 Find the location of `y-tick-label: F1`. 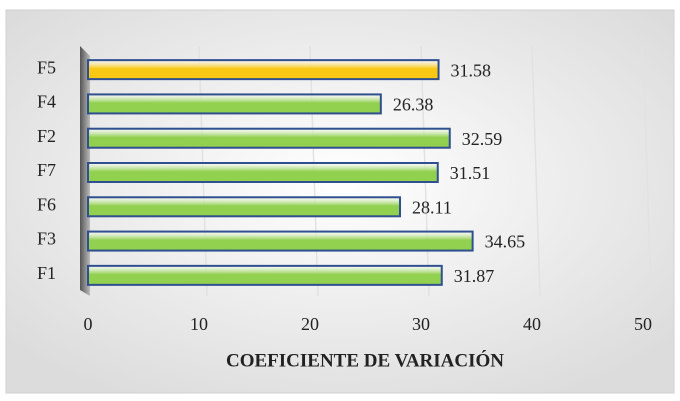

y-tick-label: F1 is located at coordinates (46, 273).